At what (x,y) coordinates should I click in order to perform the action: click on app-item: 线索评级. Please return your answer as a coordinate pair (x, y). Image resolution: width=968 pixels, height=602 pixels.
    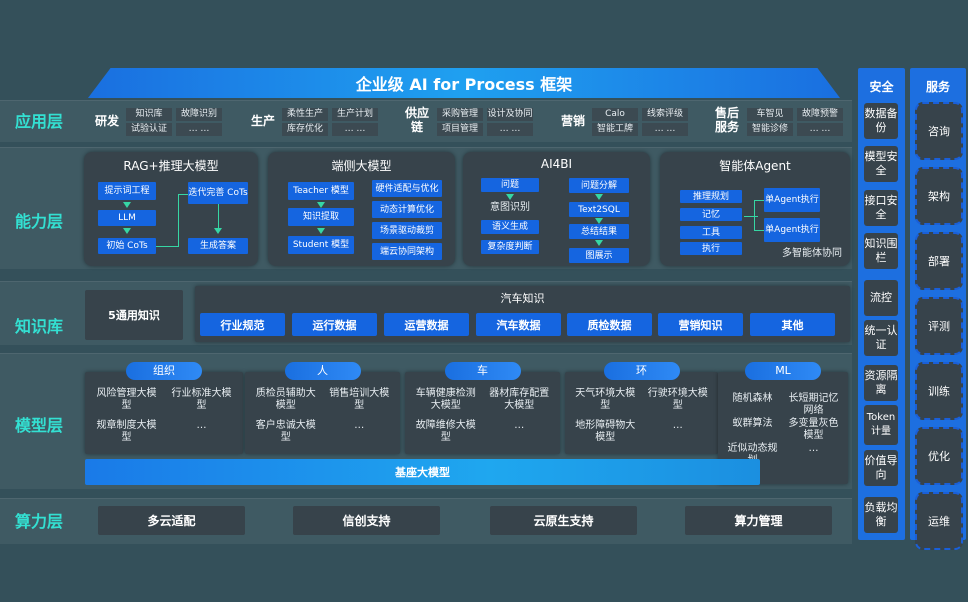
    Looking at the image, I should click on (665, 114).